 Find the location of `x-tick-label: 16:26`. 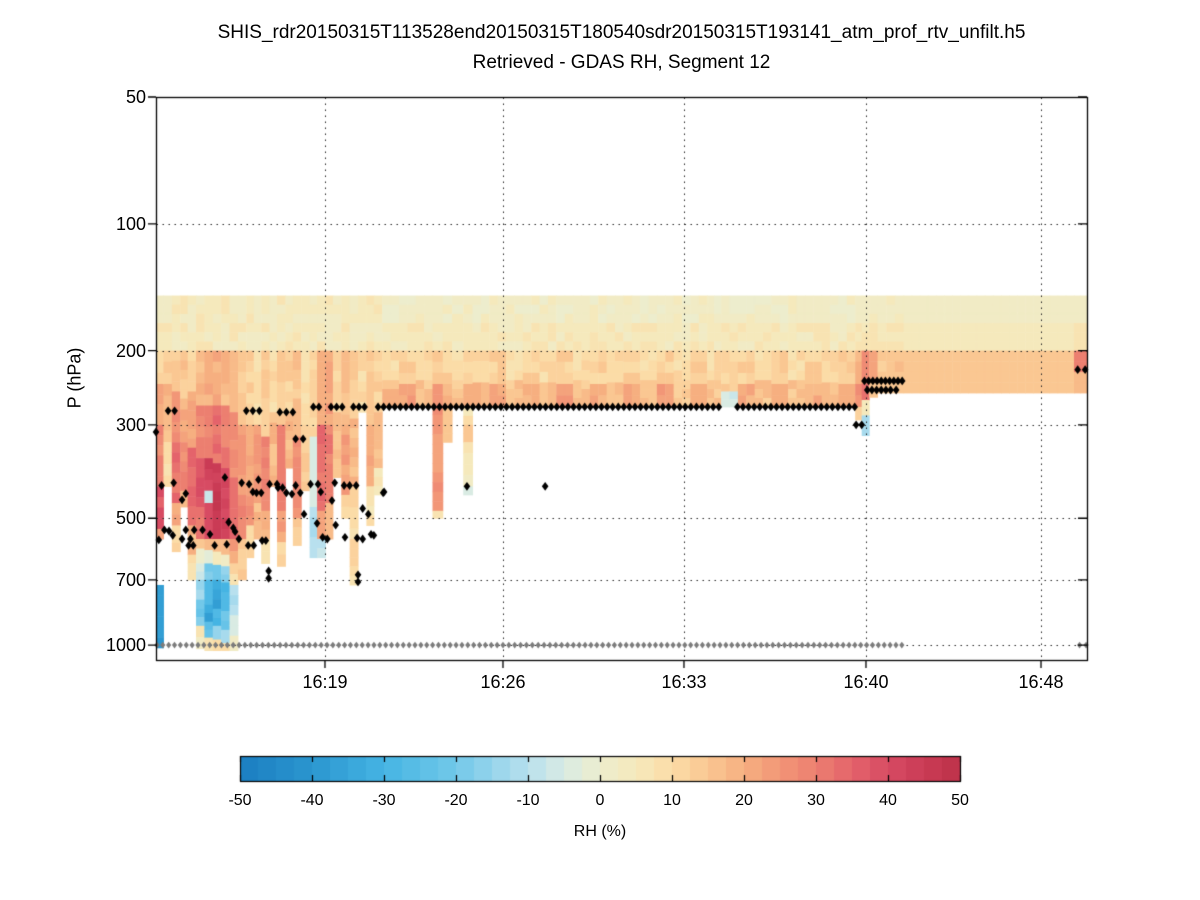

x-tick-label: 16:26 is located at coordinates (503, 682).